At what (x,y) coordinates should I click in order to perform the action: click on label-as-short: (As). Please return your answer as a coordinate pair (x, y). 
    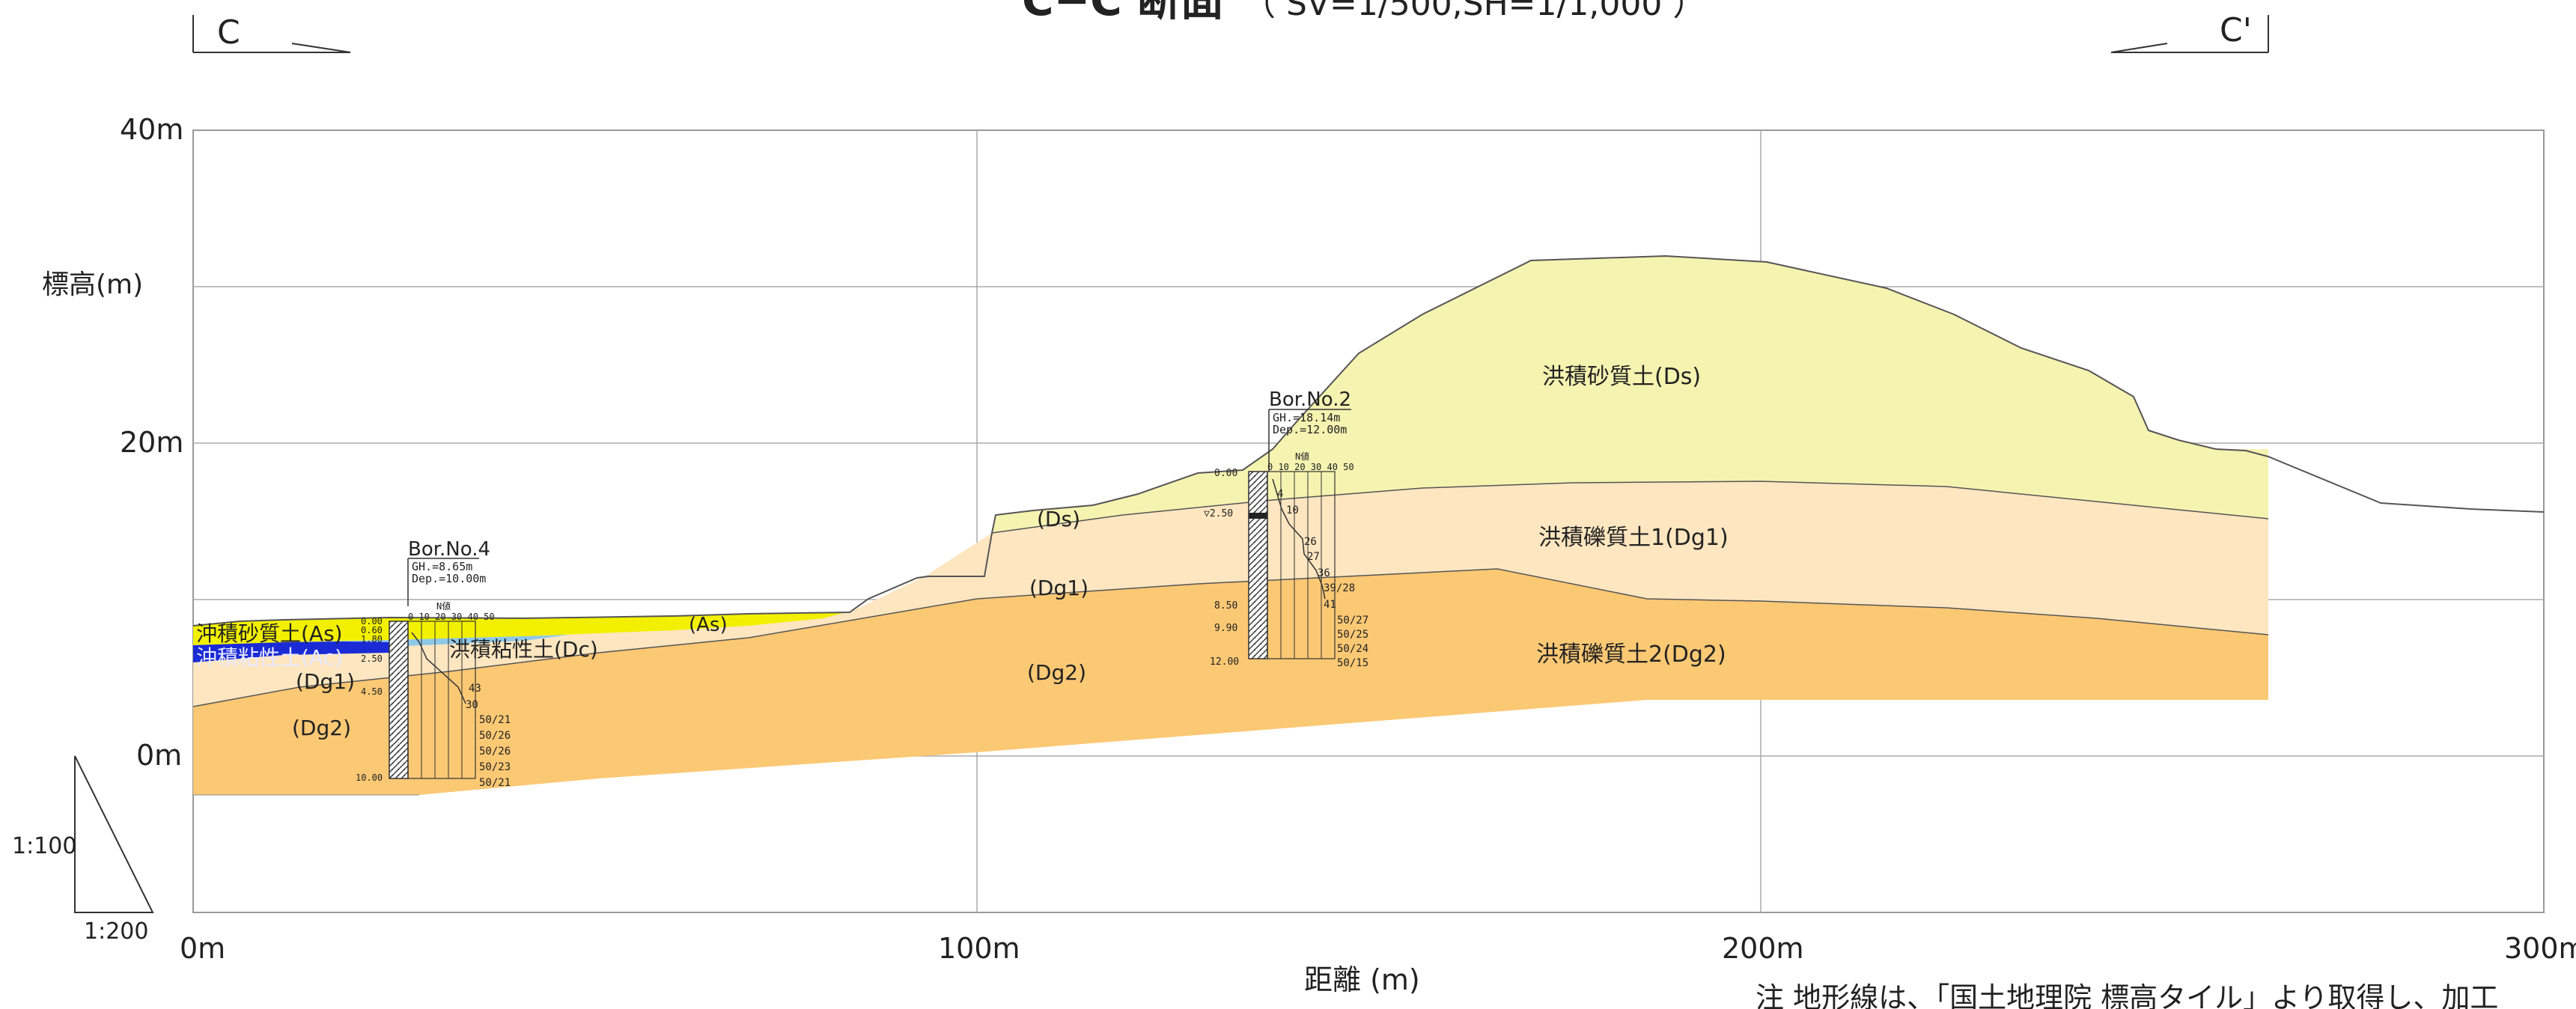
    Looking at the image, I should click on (708, 625).